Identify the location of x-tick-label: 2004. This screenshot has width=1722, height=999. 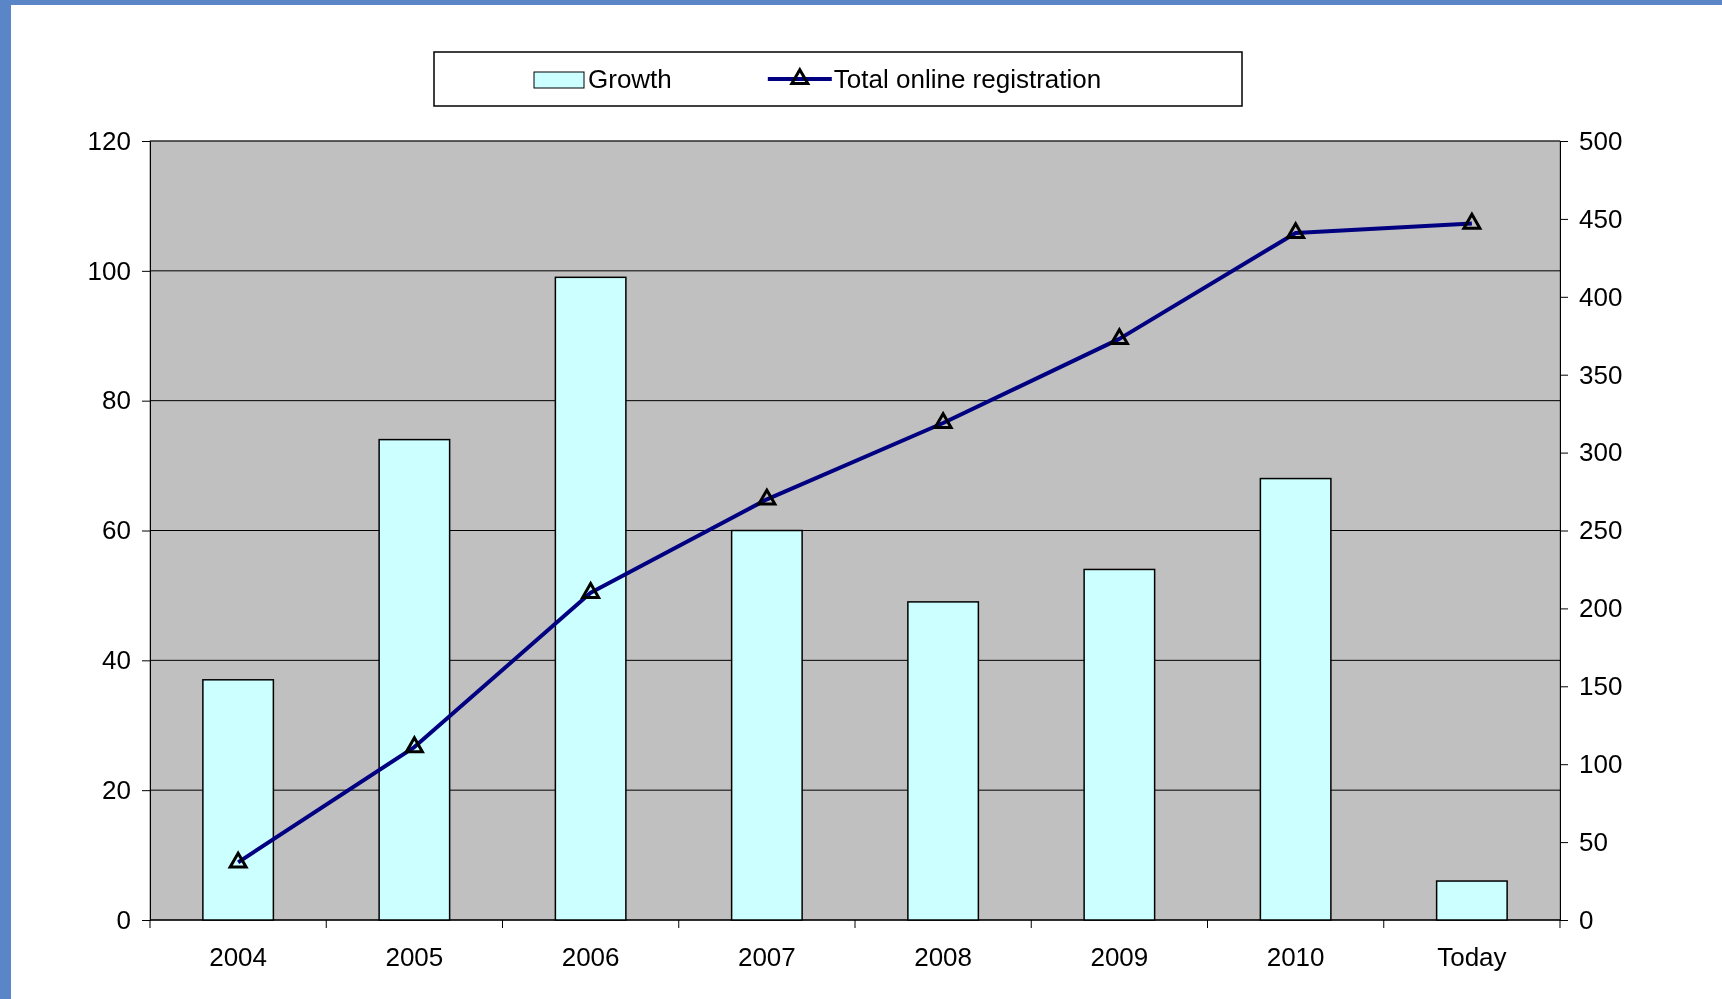
(238, 957).